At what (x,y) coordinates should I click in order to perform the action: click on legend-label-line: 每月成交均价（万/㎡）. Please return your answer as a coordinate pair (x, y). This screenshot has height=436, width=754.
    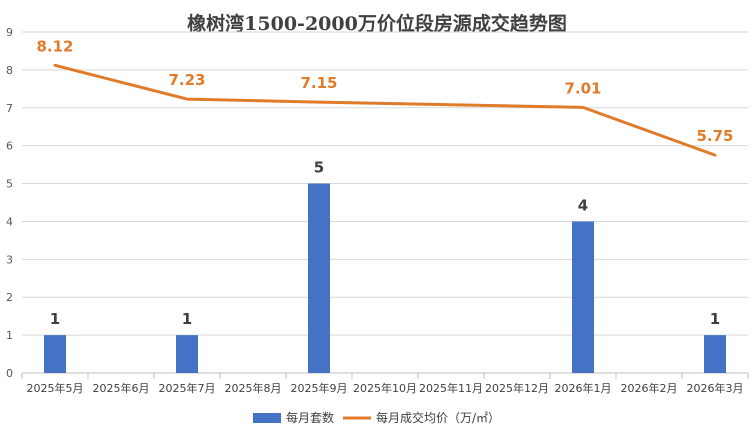
    Looking at the image, I should click on (438, 417).